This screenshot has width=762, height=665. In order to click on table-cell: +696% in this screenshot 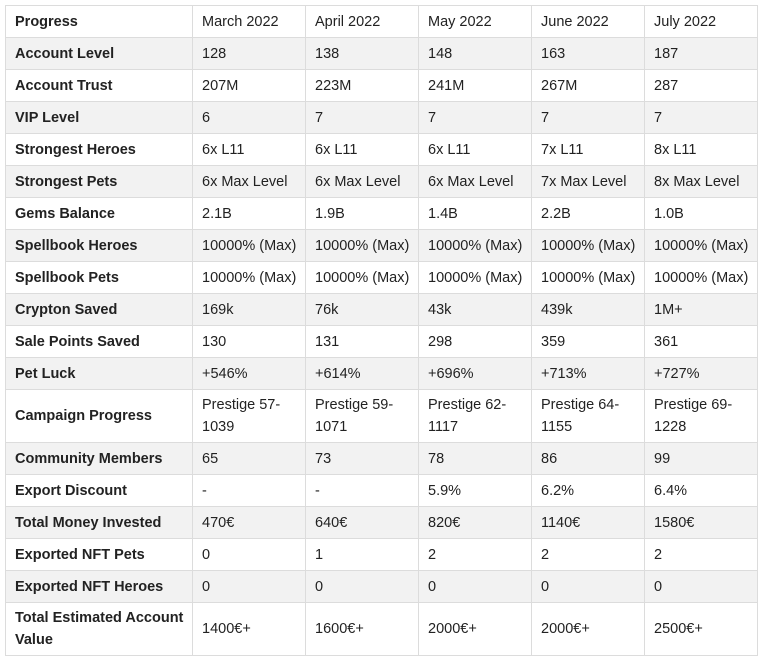, I will do `click(475, 373)`.